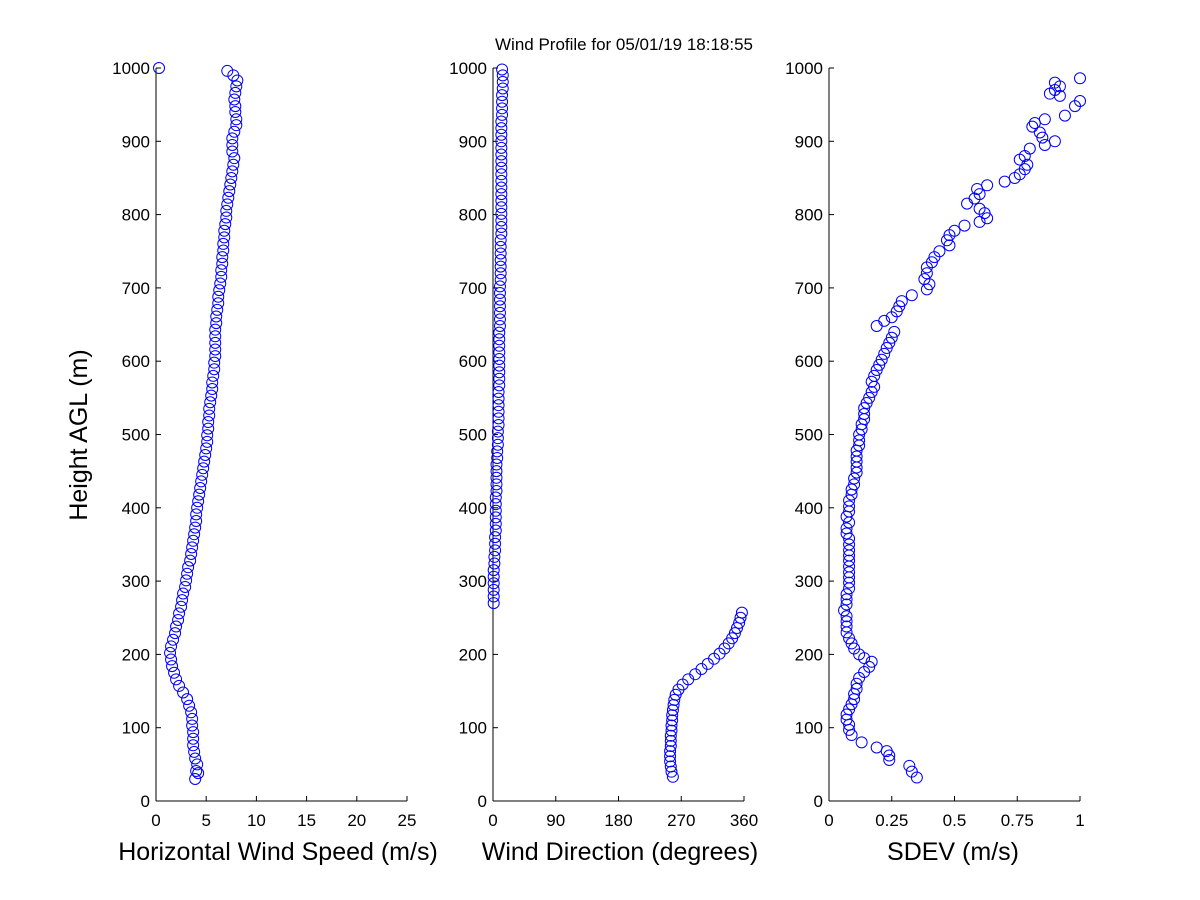 Image resolution: width=1200 pixels, height=900 pixels. What do you see at coordinates (205, 820) in the screenshot?
I see `speed-x-tick-label: 5` at bounding box center [205, 820].